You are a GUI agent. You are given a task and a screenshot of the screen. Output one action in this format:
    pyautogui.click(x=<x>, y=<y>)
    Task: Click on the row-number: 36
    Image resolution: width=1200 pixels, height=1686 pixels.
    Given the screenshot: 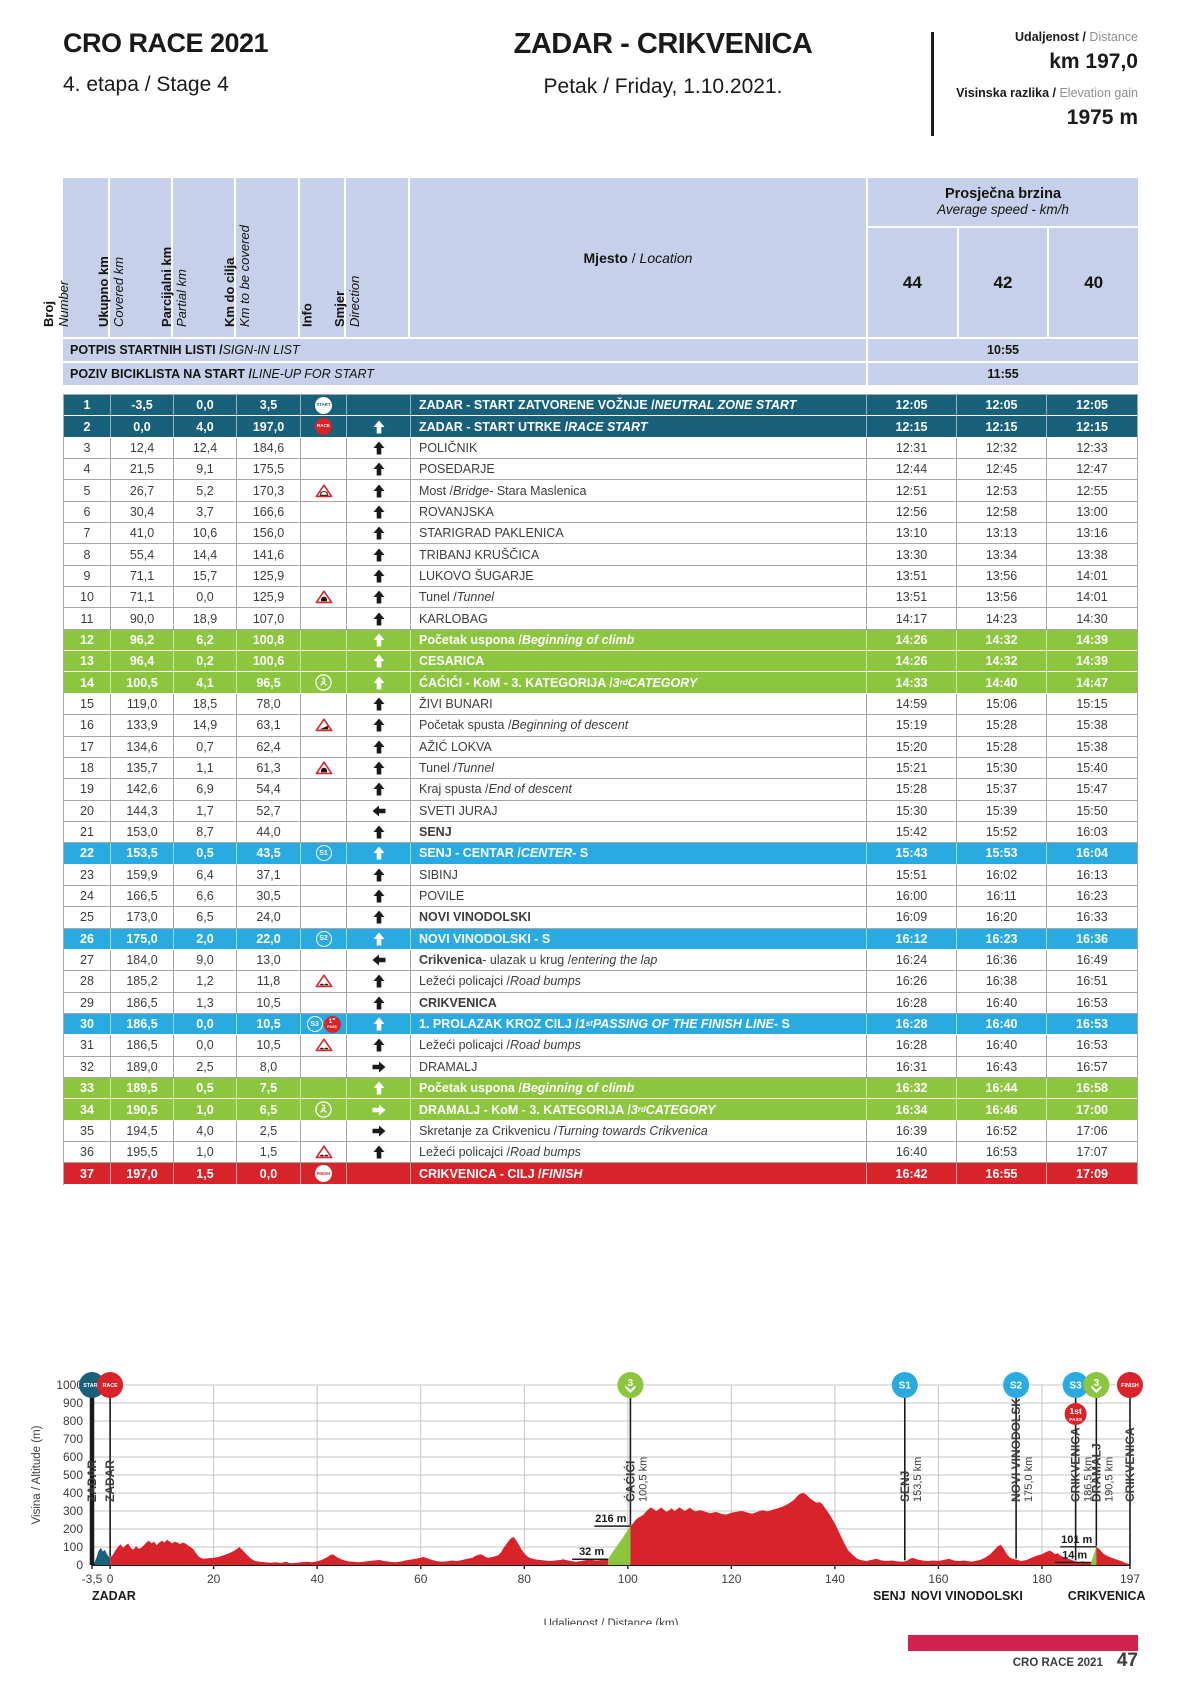 What is the action you would take?
    pyautogui.click(x=87, y=1152)
    